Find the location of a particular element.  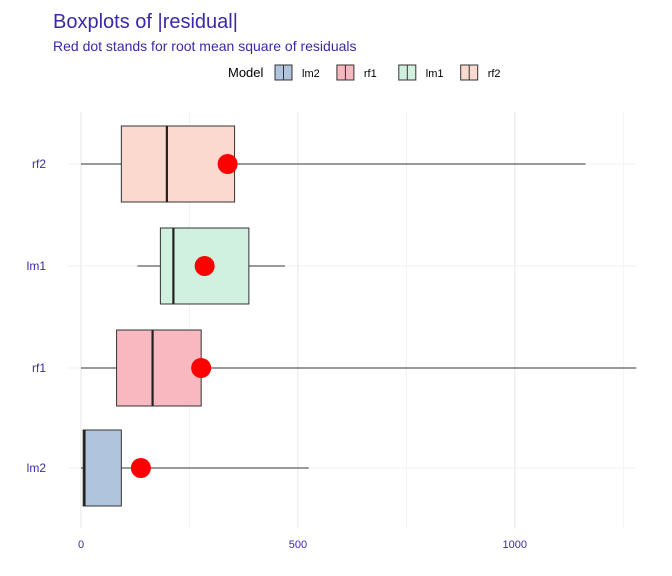

box-rf2 is located at coordinates (333, 164).